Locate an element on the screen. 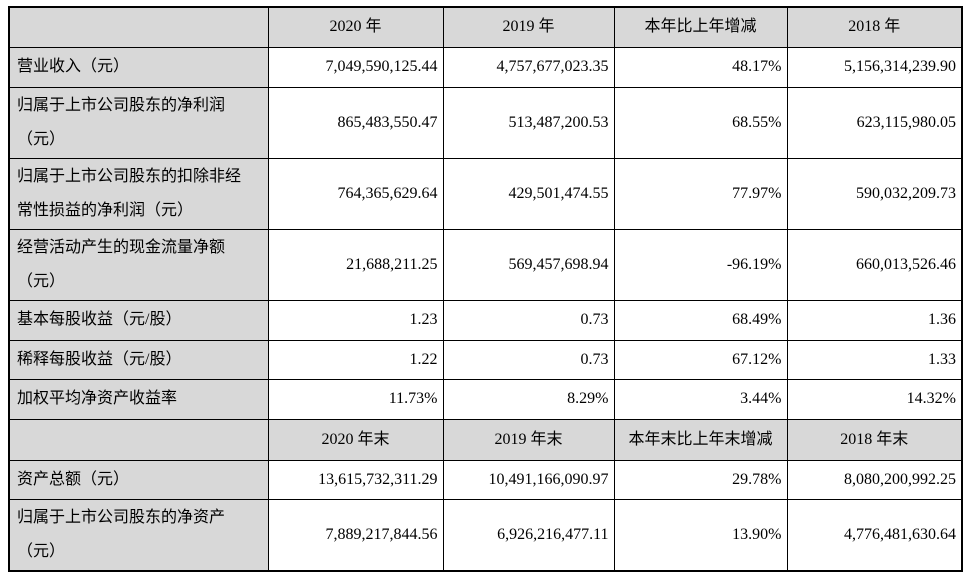  cell-value: 13.90% is located at coordinates (700, 535).